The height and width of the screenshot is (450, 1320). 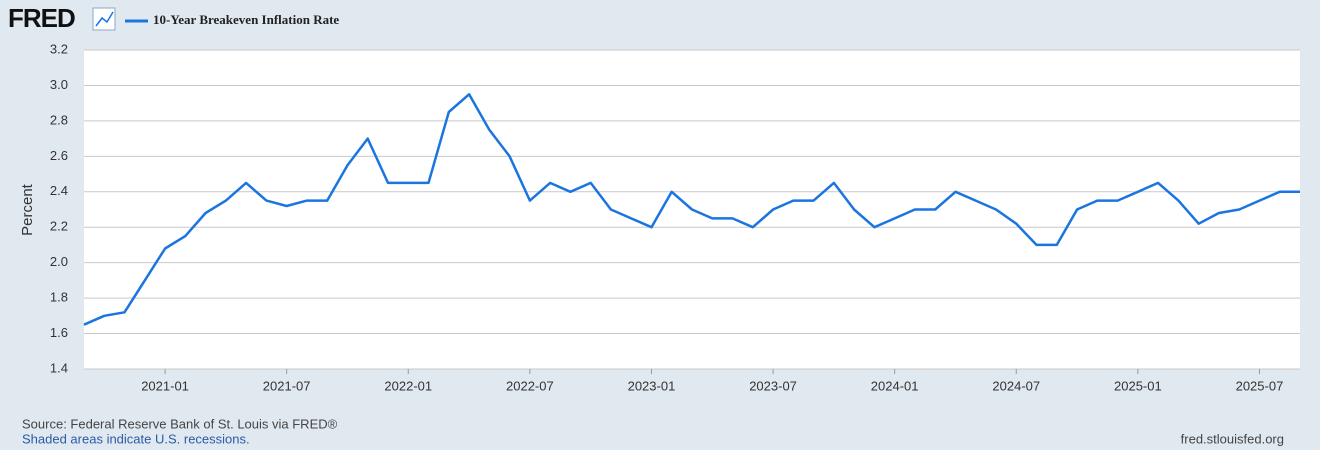 I want to click on x-tick-label: 2022-07, so click(x=530, y=385).